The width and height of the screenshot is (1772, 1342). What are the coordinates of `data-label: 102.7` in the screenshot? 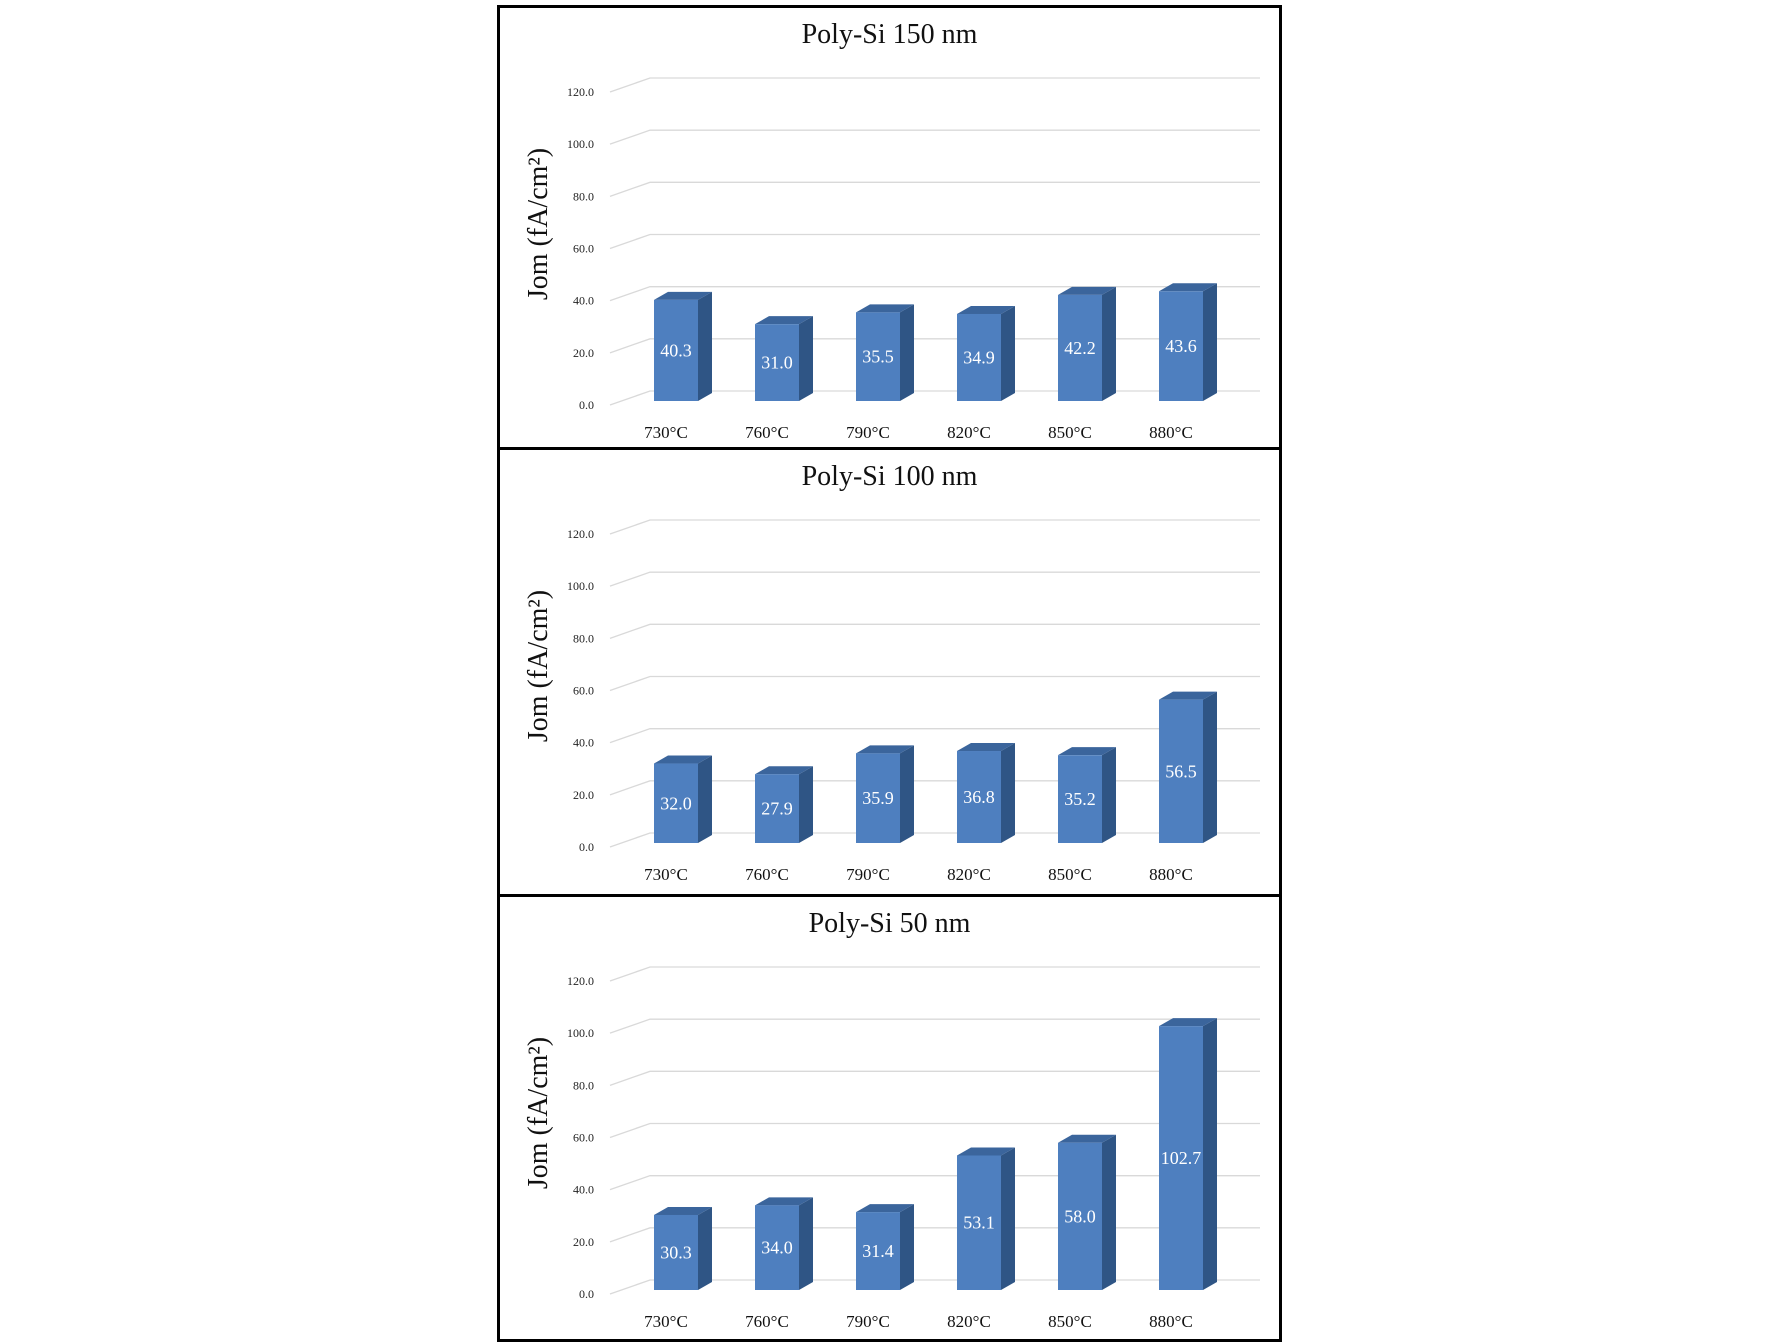 It's located at (1181, 1158).